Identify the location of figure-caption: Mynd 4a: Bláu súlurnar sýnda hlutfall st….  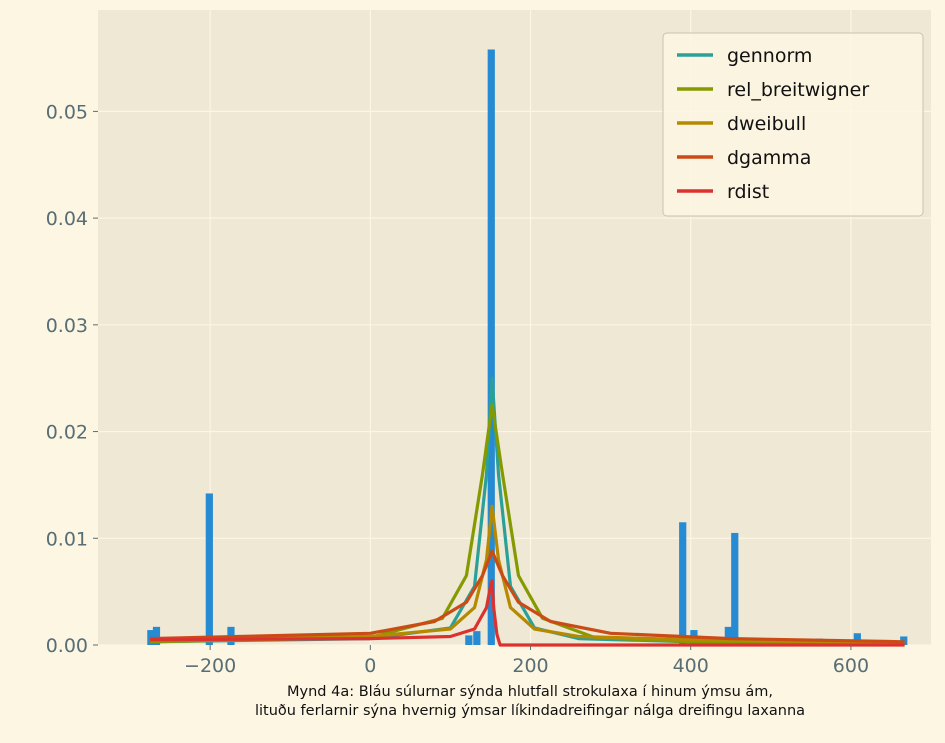
(472, 702).